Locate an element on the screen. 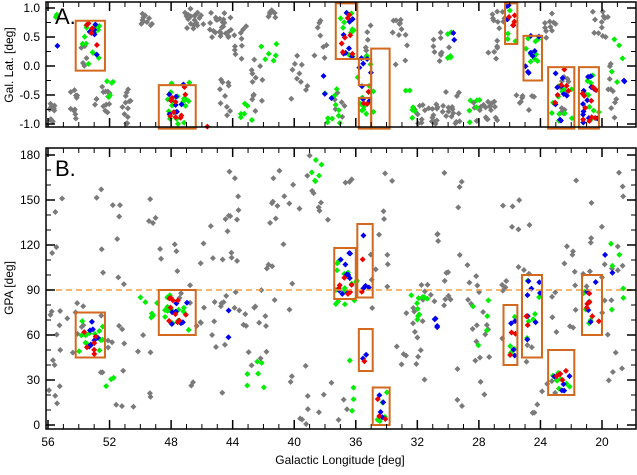 This screenshot has height=475, width=637. y-tick-label: 120 is located at coordinates (30, 245).